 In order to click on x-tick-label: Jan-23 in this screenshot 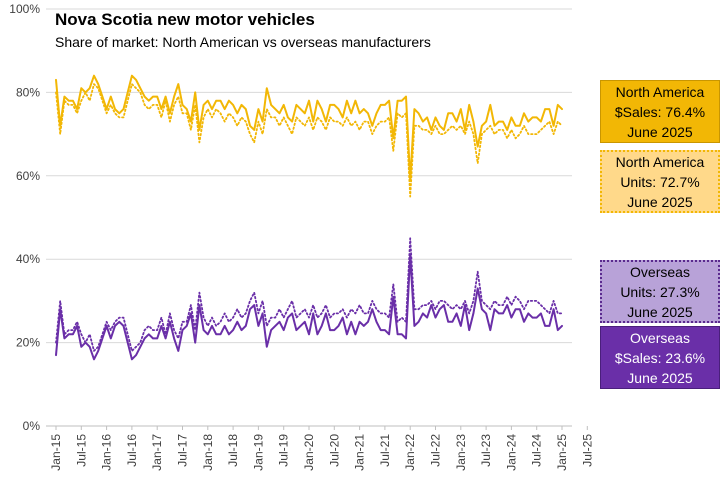, I will do `click(461, 452)`.